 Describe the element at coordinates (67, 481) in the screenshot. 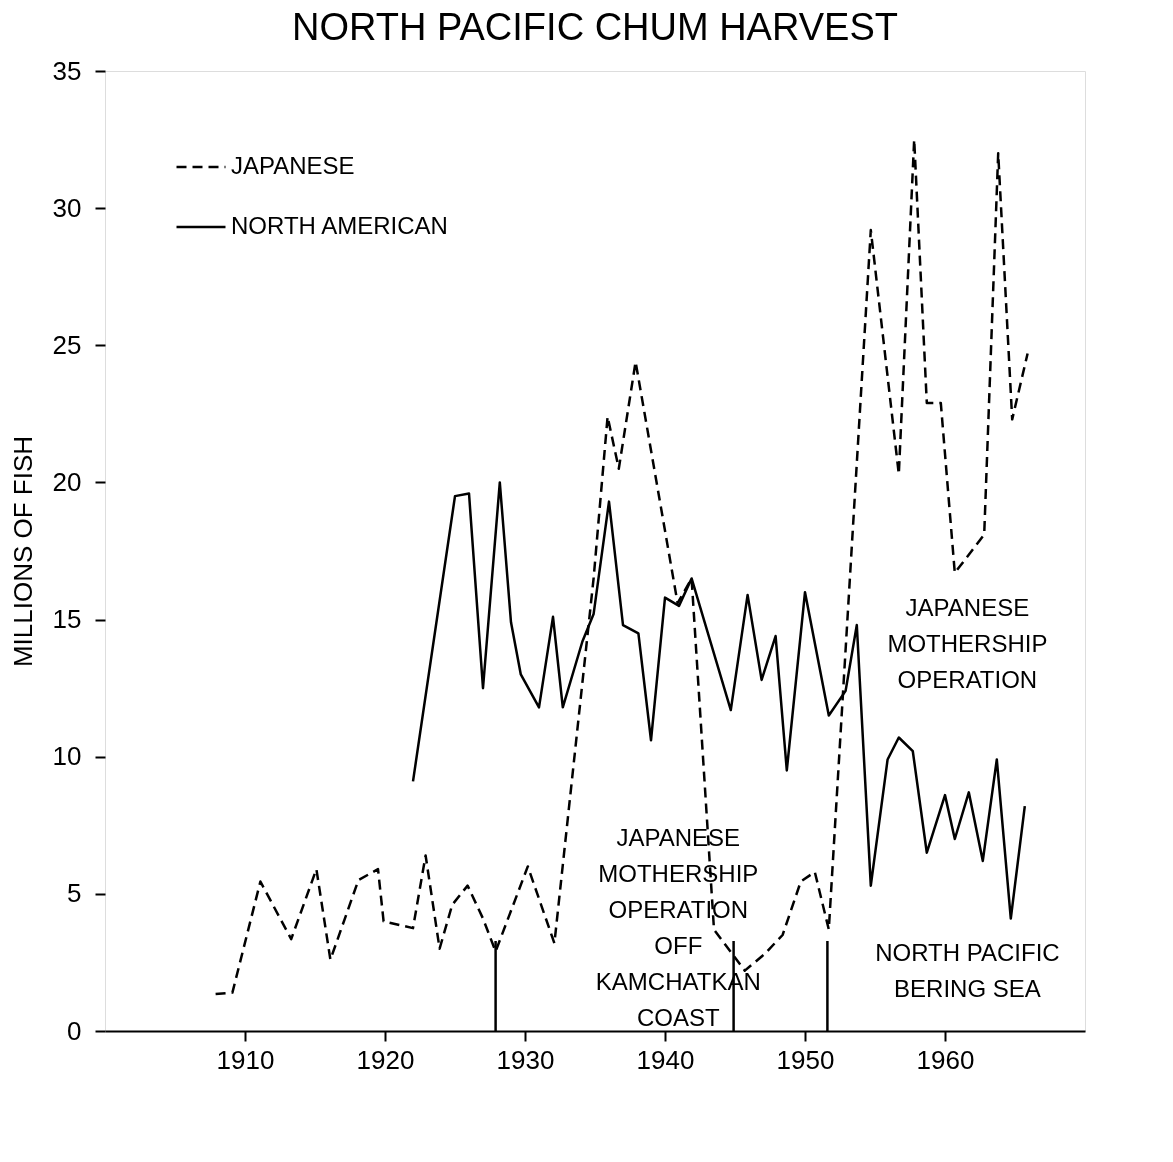

I see `y-tick-label: 20` at that location.